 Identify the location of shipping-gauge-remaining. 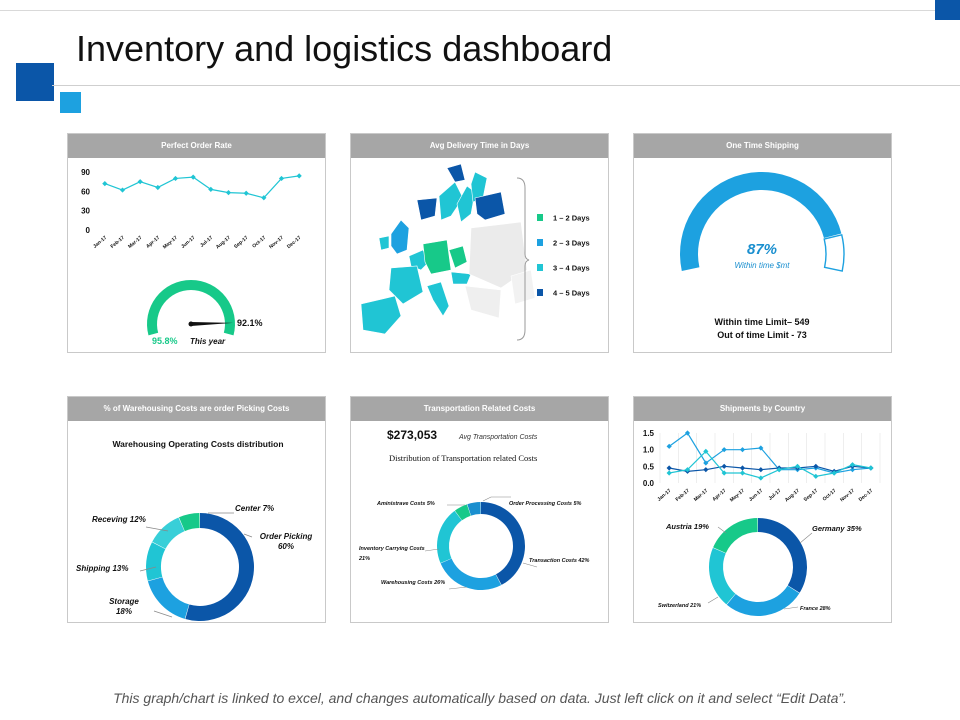
(834, 252).